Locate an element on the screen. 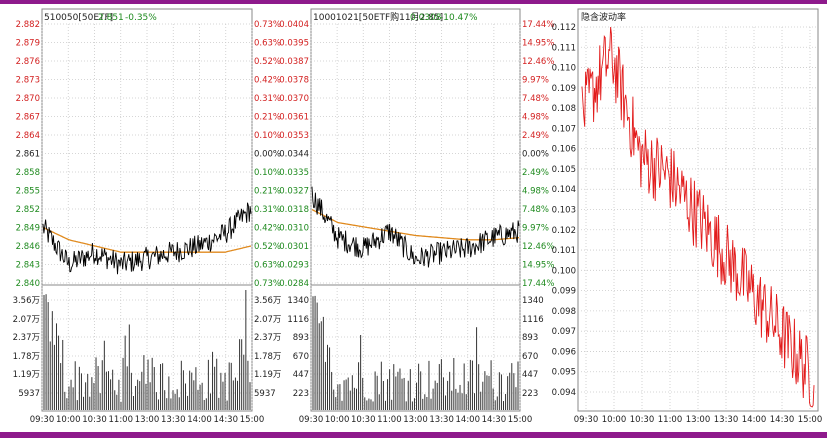 The width and height of the screenshot is (827, 442). p1-pct-label: 0.21% is located at coordinates (267, 118).